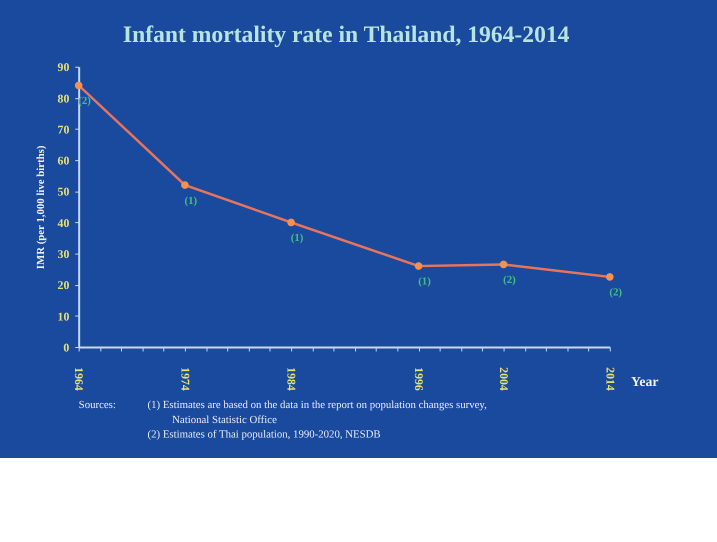  What do you see at coordinates (644, 381) in the screenshot?
I see `x-axis-title: Year` at bounding box center [644, 381].